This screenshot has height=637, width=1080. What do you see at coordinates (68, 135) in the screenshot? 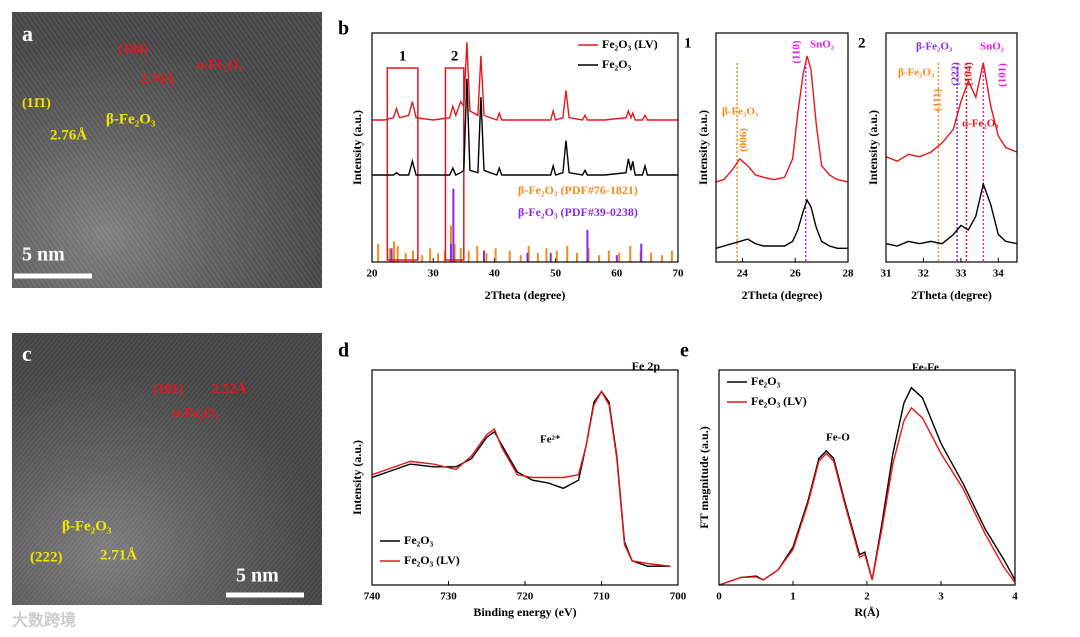
I see `image-annotation: 2.76Å` at bounding box center [68, 135].